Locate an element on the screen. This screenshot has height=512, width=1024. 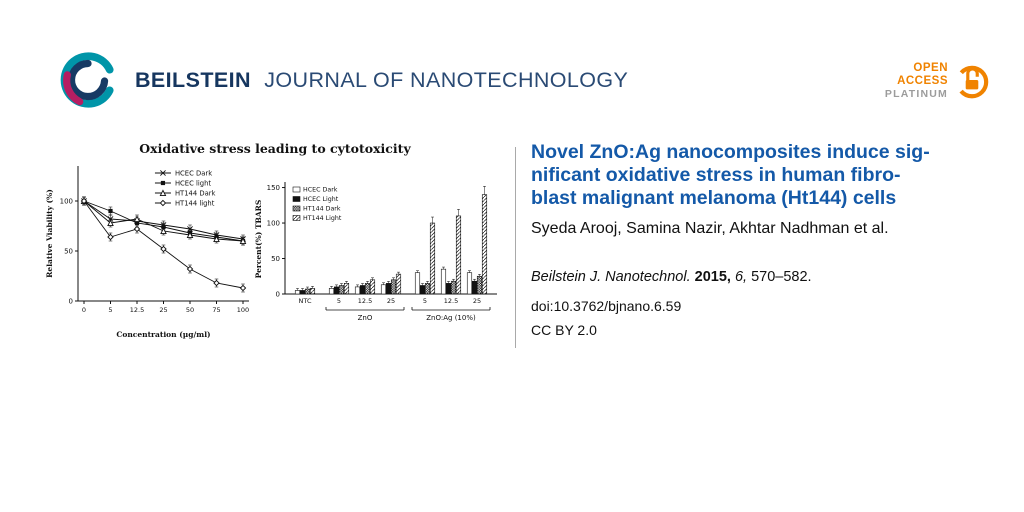
citation-volume: 6, is located at coordinates (741, 277).